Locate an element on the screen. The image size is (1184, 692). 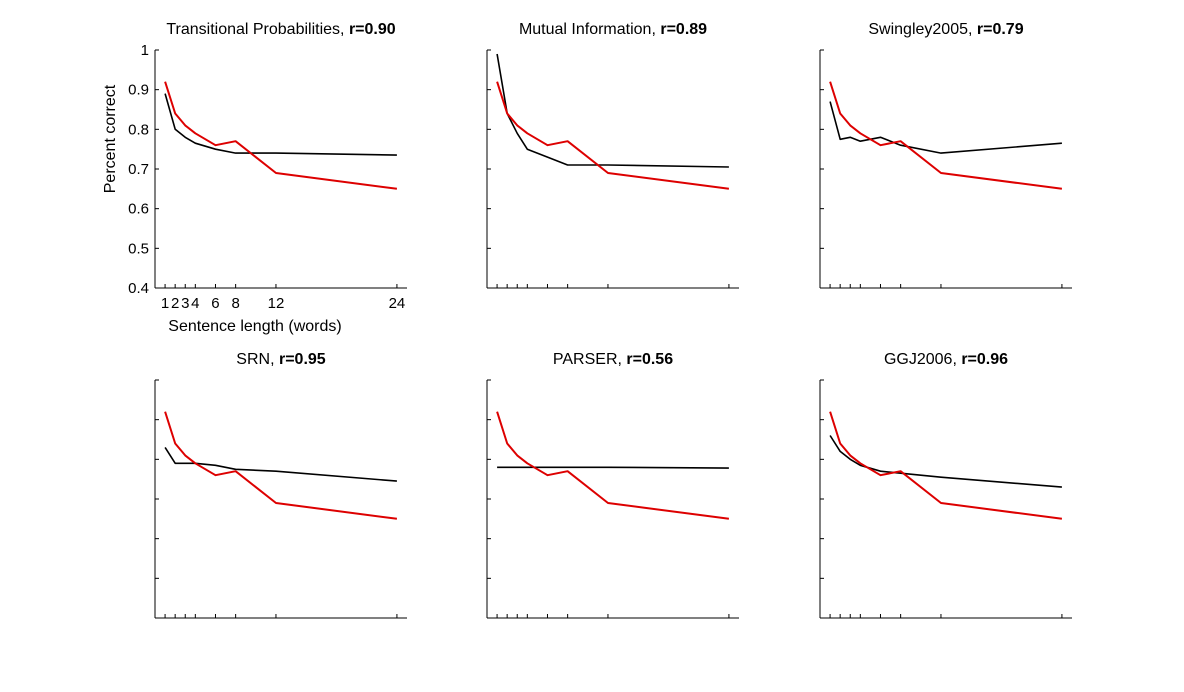
x-tick-label: 8 is located at coordinates (235, 303).